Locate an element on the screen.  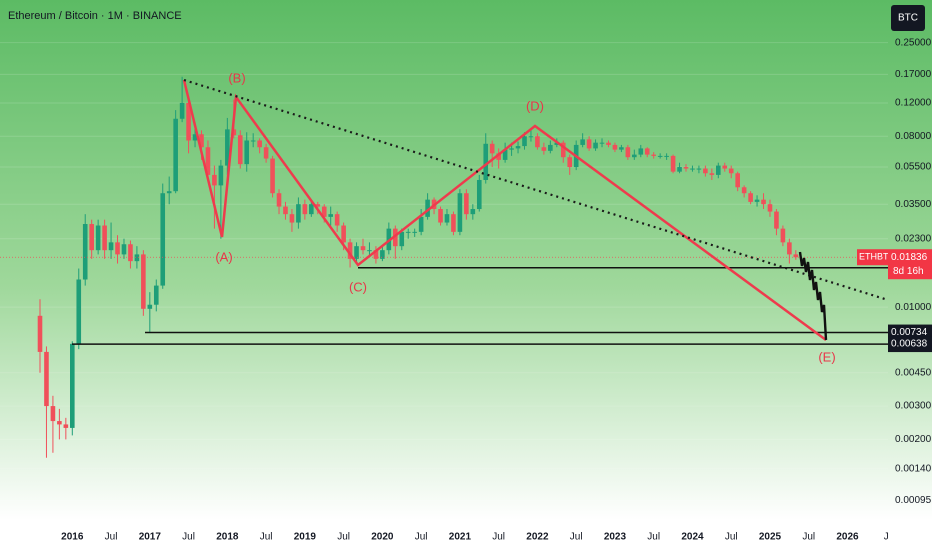
annotation: (D) is located at coordinates (535, 105).